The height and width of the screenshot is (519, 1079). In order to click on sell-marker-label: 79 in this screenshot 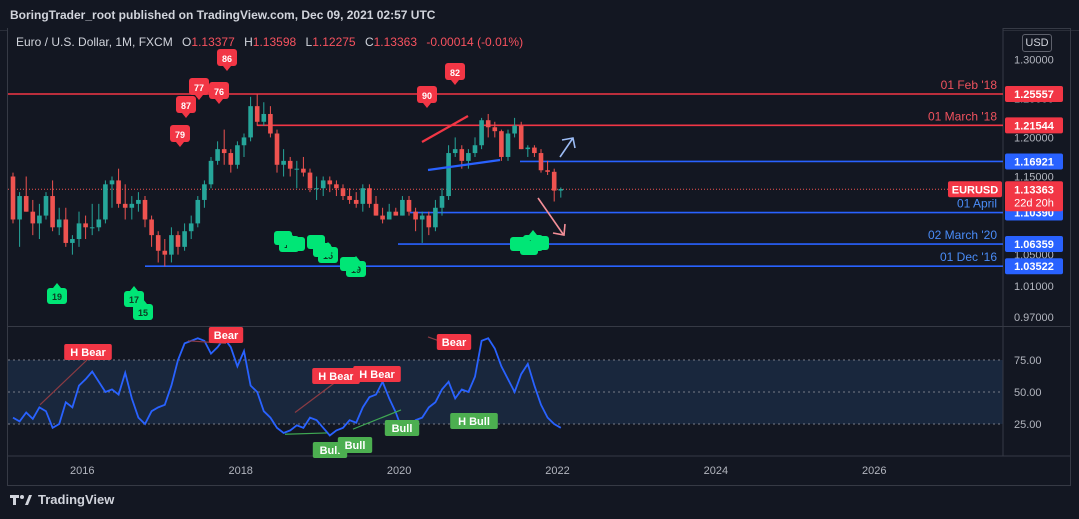, I will do `click(180, 135)`.